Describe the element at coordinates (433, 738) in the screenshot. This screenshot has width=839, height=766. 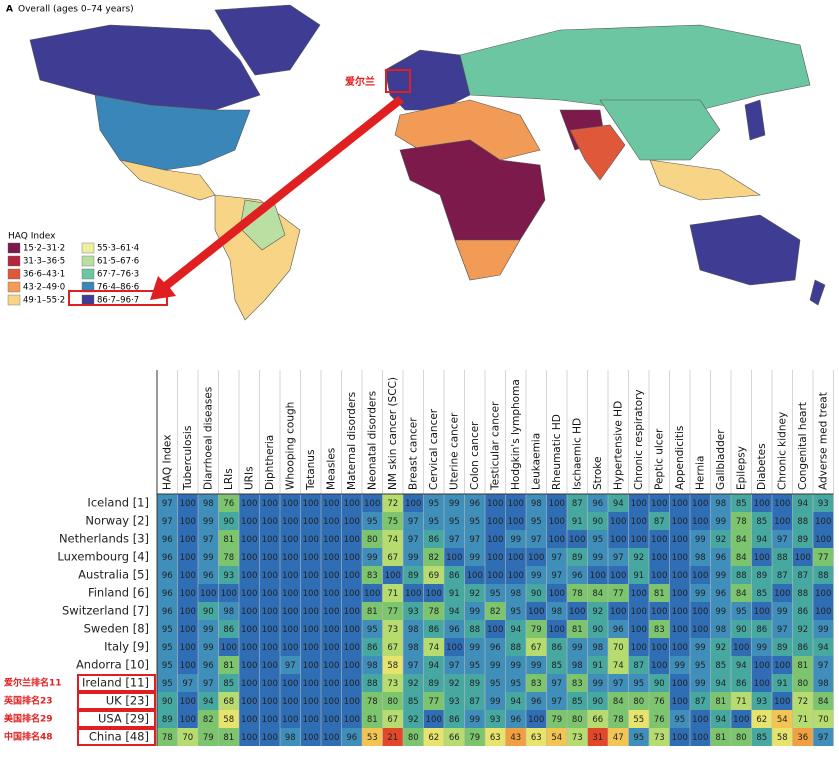
I see `cell-value: 62` at that location.